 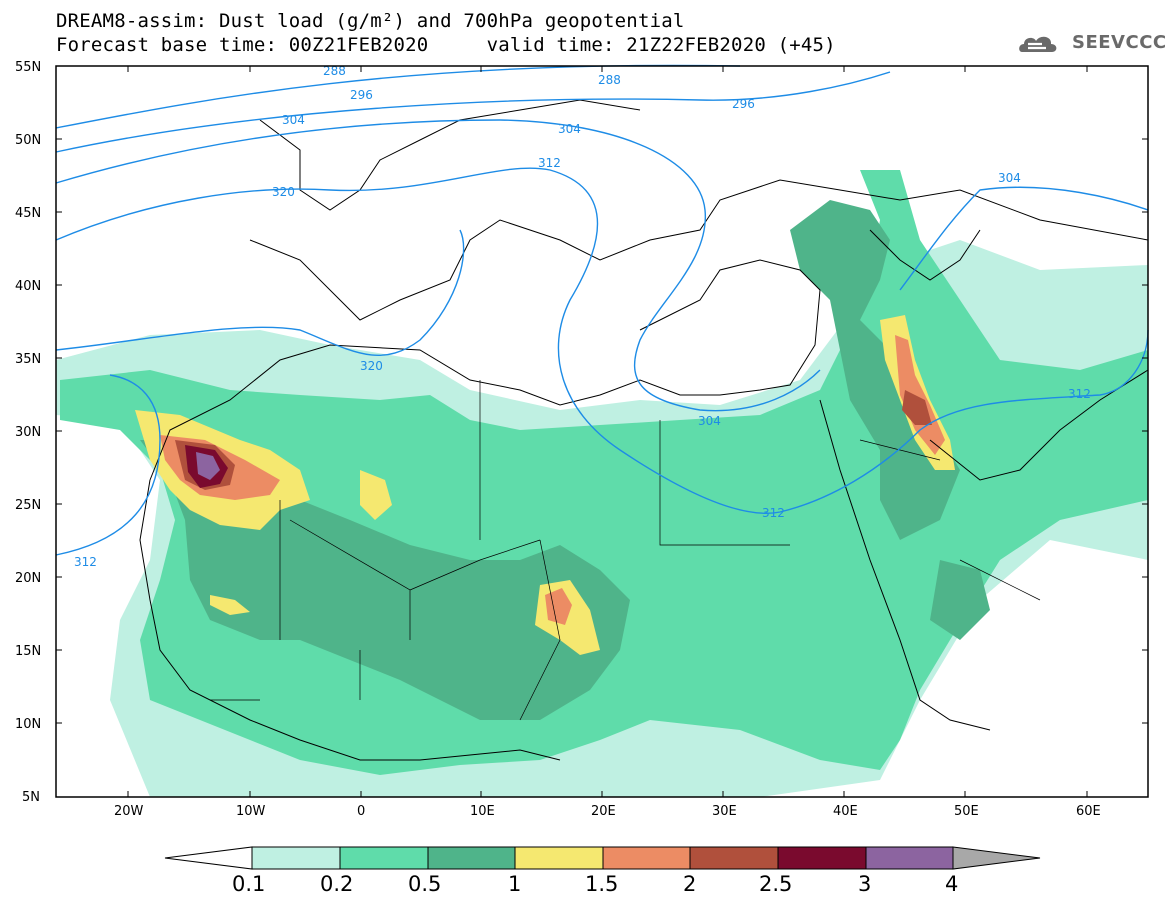 What do you see at coordinates (690, 884) in the screenshot?
I see `colorbar-label: 2` at bounding box center [690, 884].